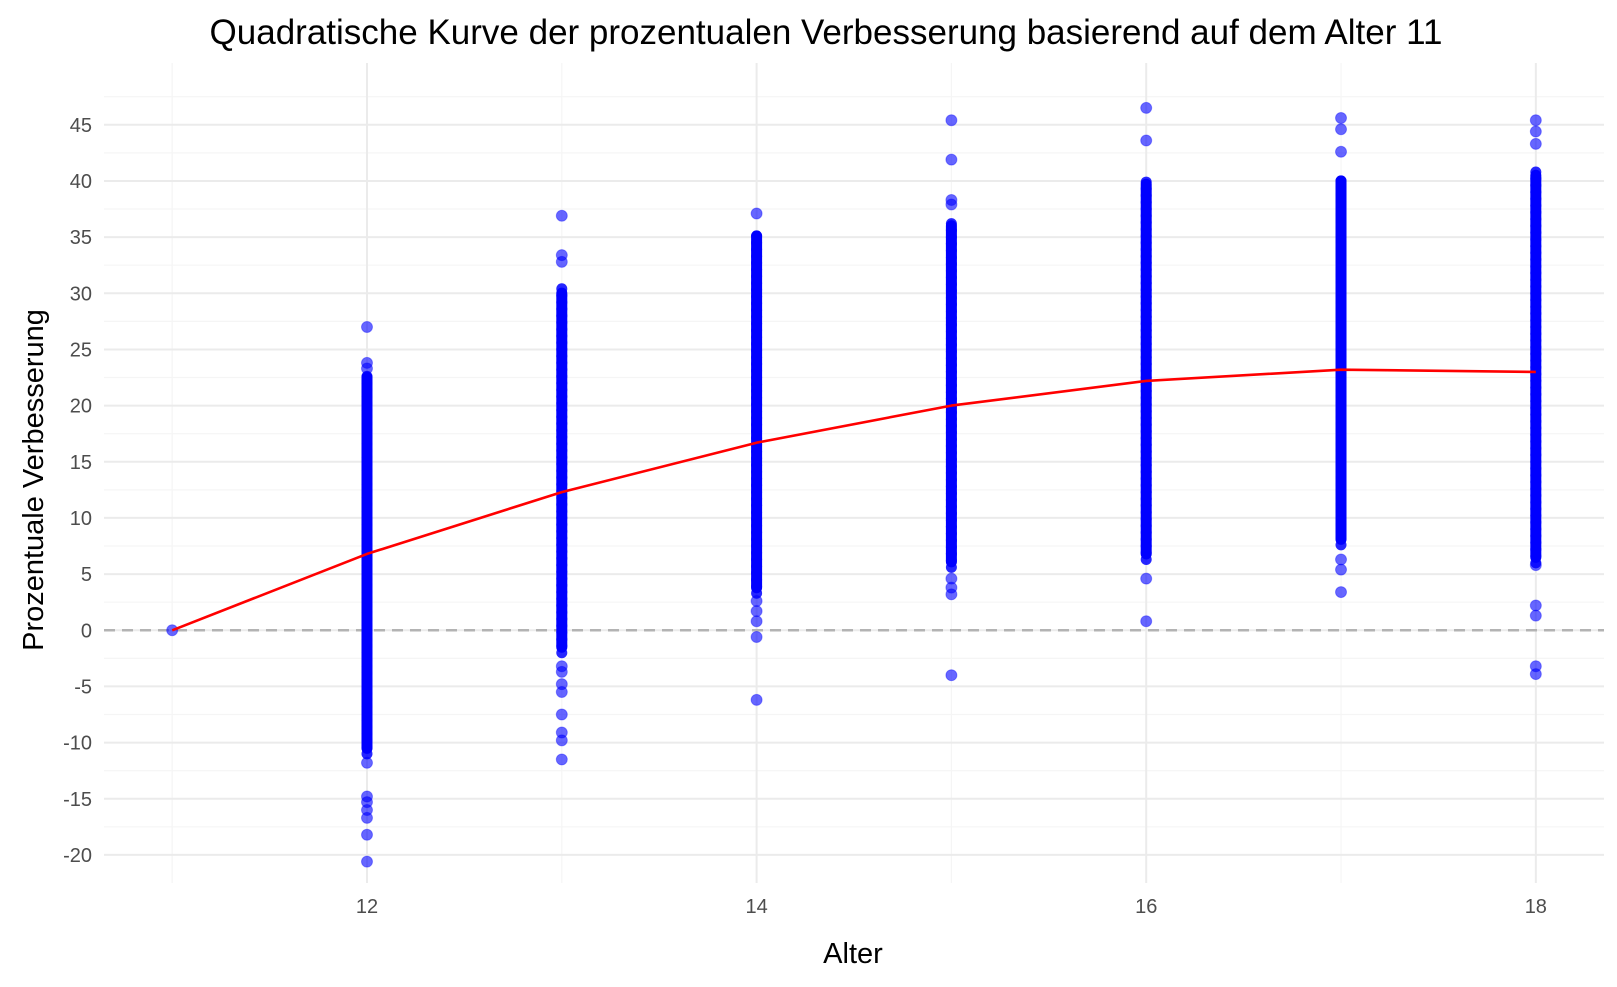 This screenshot has width=1617, height=987. Describe the element at coordinates (81, 463) in the screenshot. I see `y-tick-label: 15` at that location.